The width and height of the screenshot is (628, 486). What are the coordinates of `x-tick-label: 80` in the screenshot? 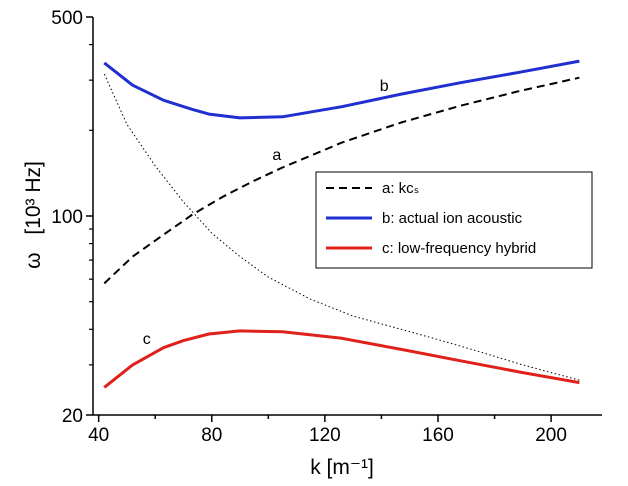 It's located at (211, 435).